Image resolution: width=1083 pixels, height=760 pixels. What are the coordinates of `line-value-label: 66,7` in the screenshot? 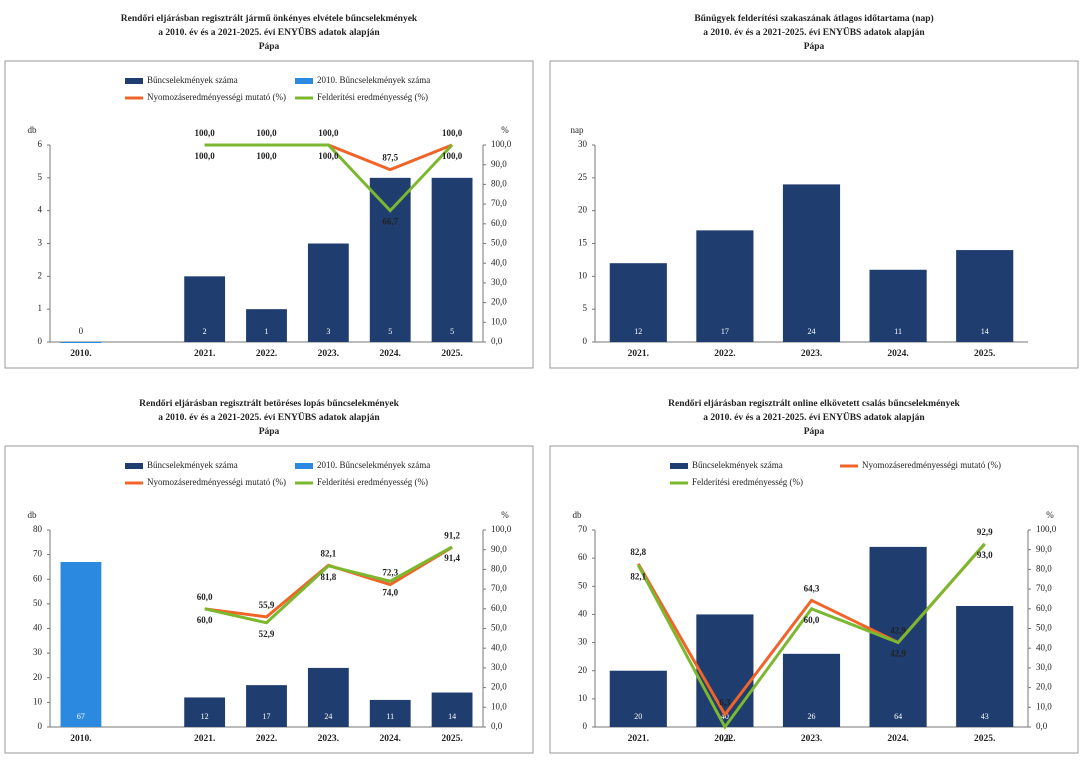 It's located at (390, 222).